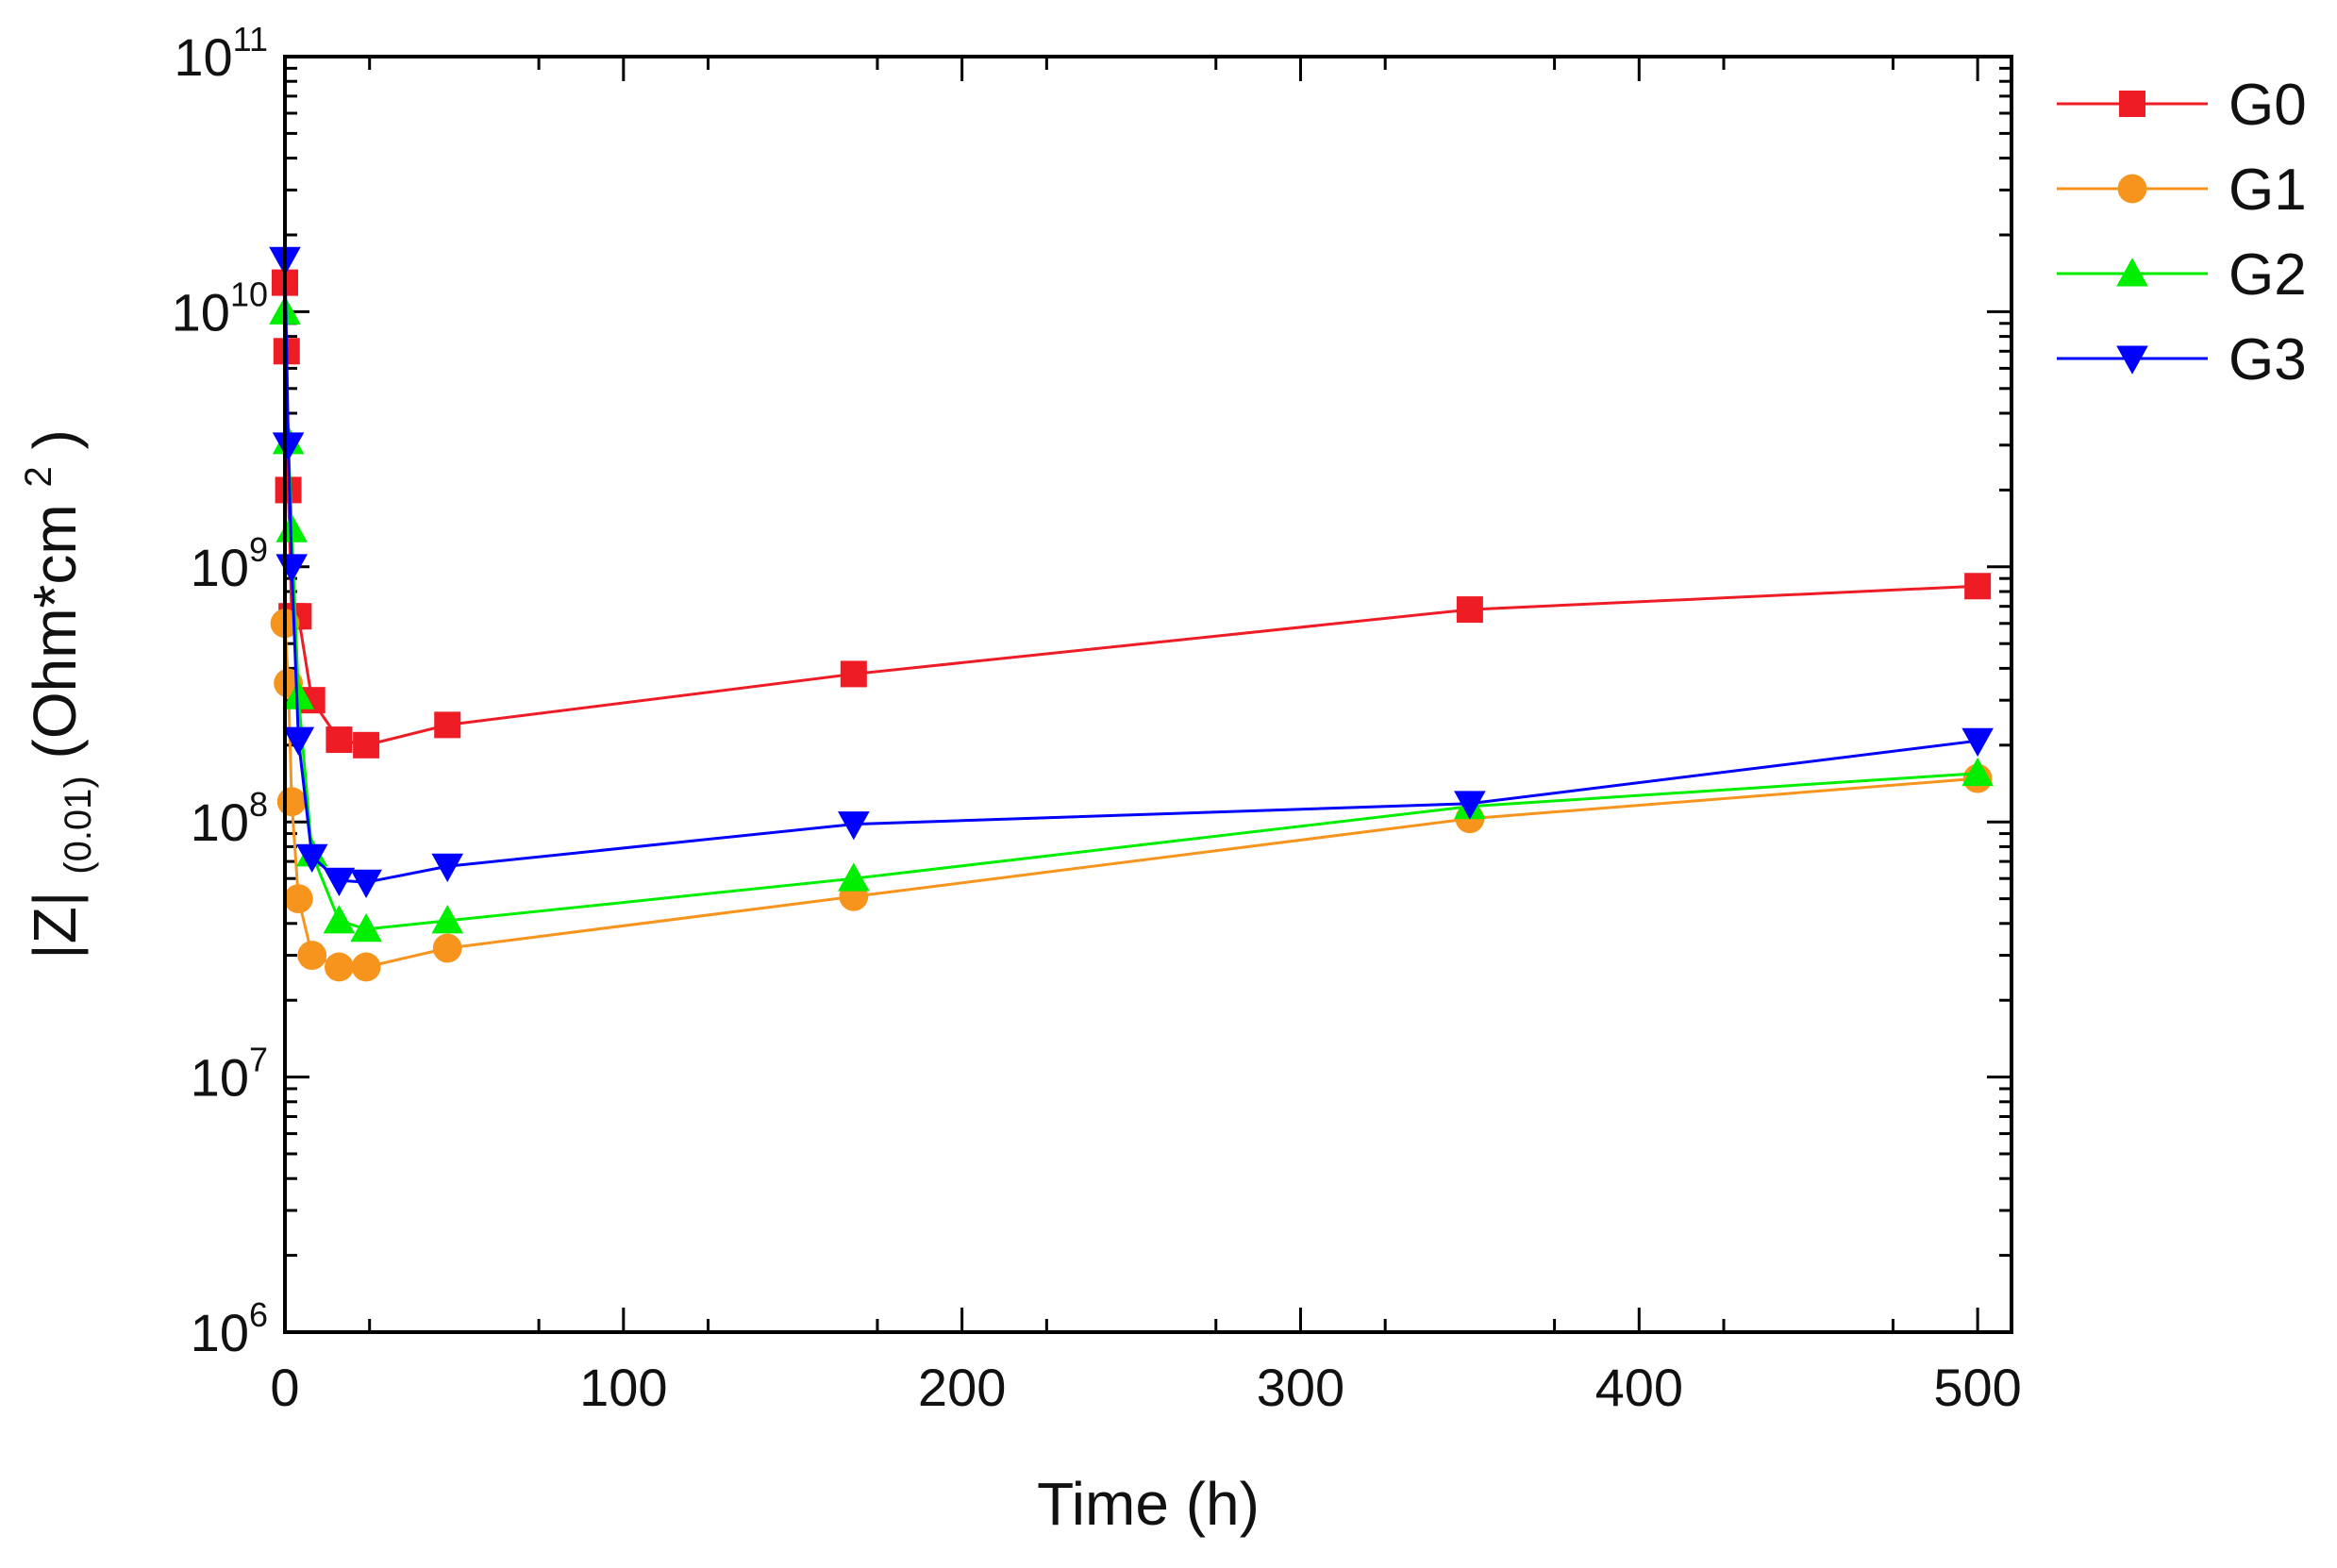 The height and width of the screenshot is (1568, 2337). What do you see at coordinates (2132, 104) in the screenshot?
I see `legend-marker-G0` at bounding box center [2132, 104].